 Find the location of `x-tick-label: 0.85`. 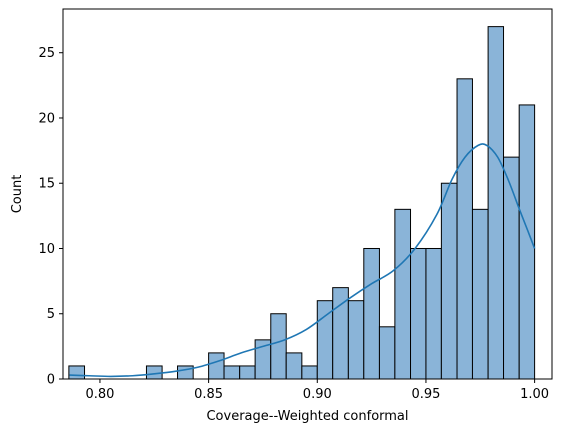

x-tick-label: 0.85 is located at coordinates (208, 394).